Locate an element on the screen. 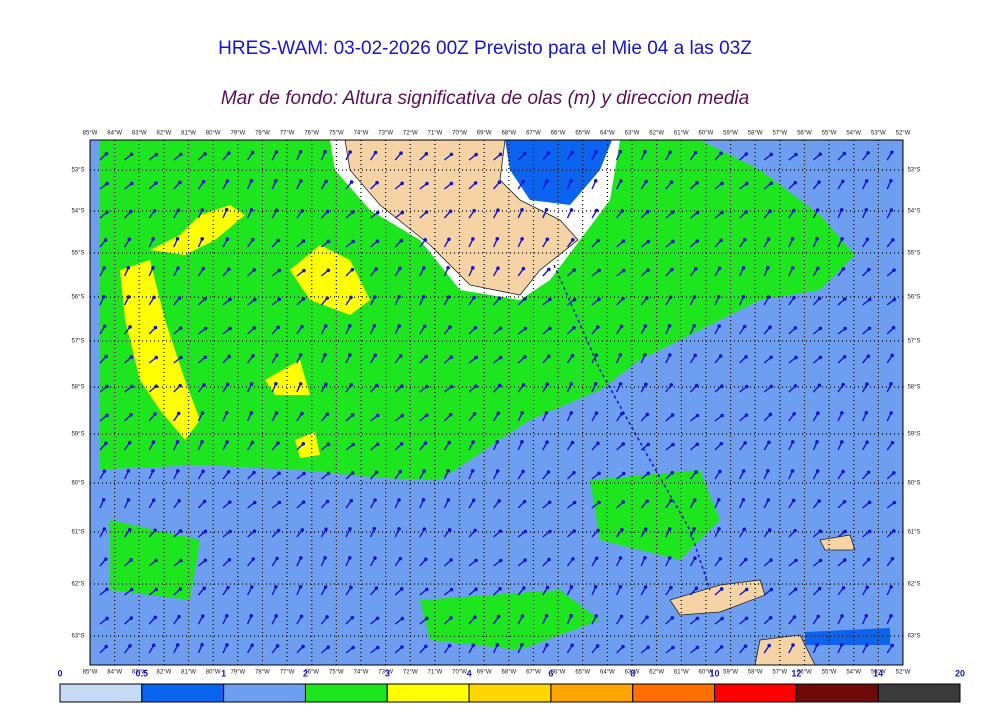  lon-label: 67°W is located at coordinates (533, 134).